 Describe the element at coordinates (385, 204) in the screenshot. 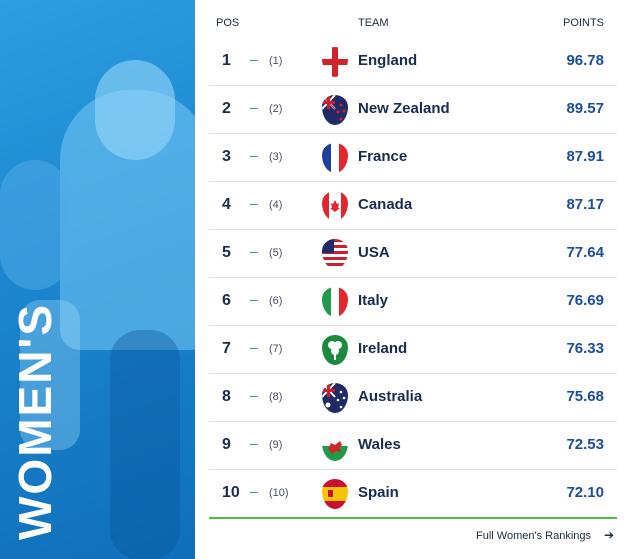

I see `team-name: Canada` at that location.